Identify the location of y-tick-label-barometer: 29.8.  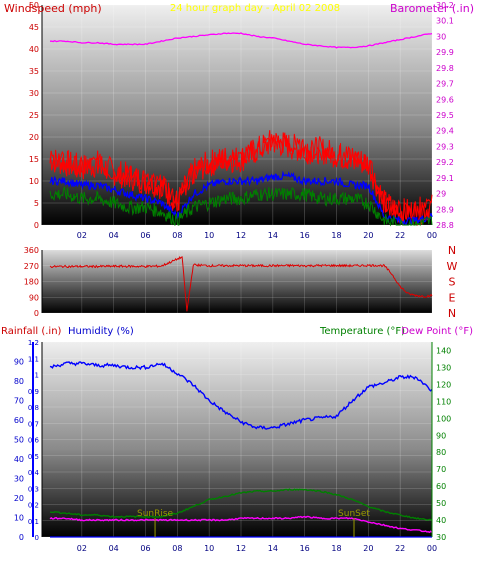
(445, 68).